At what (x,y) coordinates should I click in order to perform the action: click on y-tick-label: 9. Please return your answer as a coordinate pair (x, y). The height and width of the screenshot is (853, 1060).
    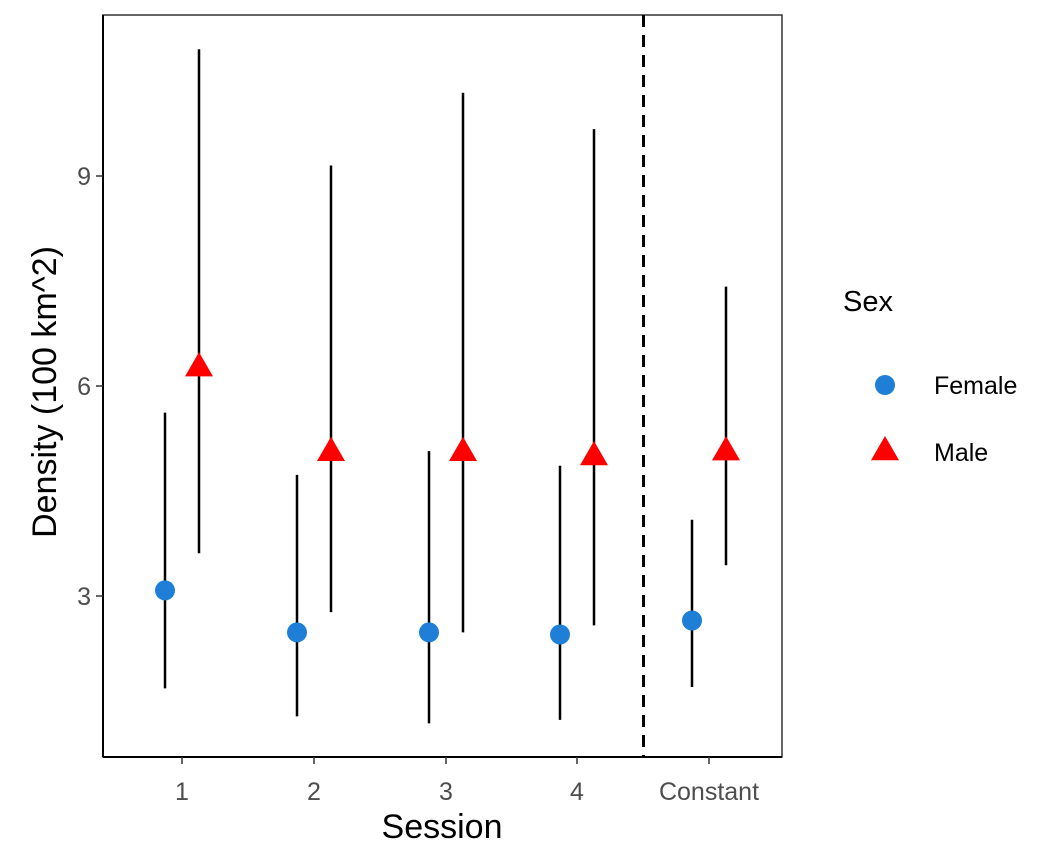
    Looking at the image, I should click on (84, 177).